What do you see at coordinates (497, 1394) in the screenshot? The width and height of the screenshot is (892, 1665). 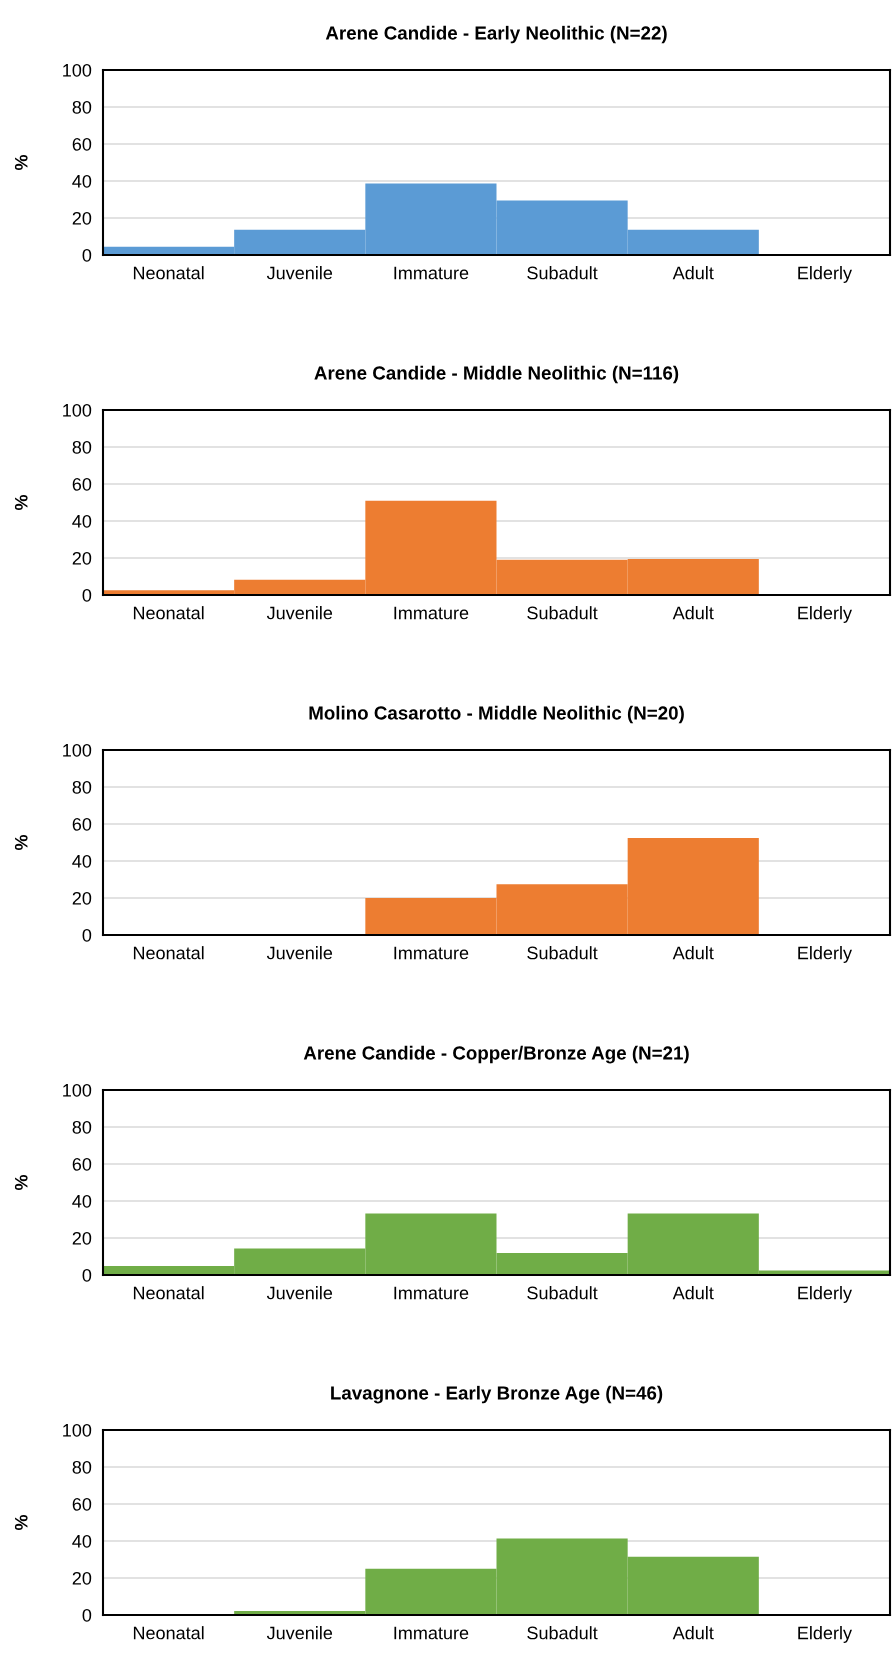 I see `chart-title: Lavagnone - Early Bronze Age (N=46)` at bounding box center [497, 1394].